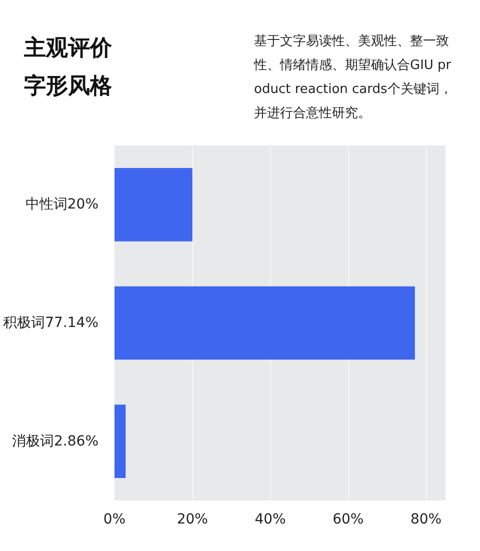 The image size is (480, 551). What do you see at coordinates (354, 78) in the screenshot?
I see `chart-subtitle: 基于文字易读性、美观性、整一致性、情绪情感、期望确认合GIU product reaction cards个关键词，并进行合意性研究。` at bounding box center [354, 78].